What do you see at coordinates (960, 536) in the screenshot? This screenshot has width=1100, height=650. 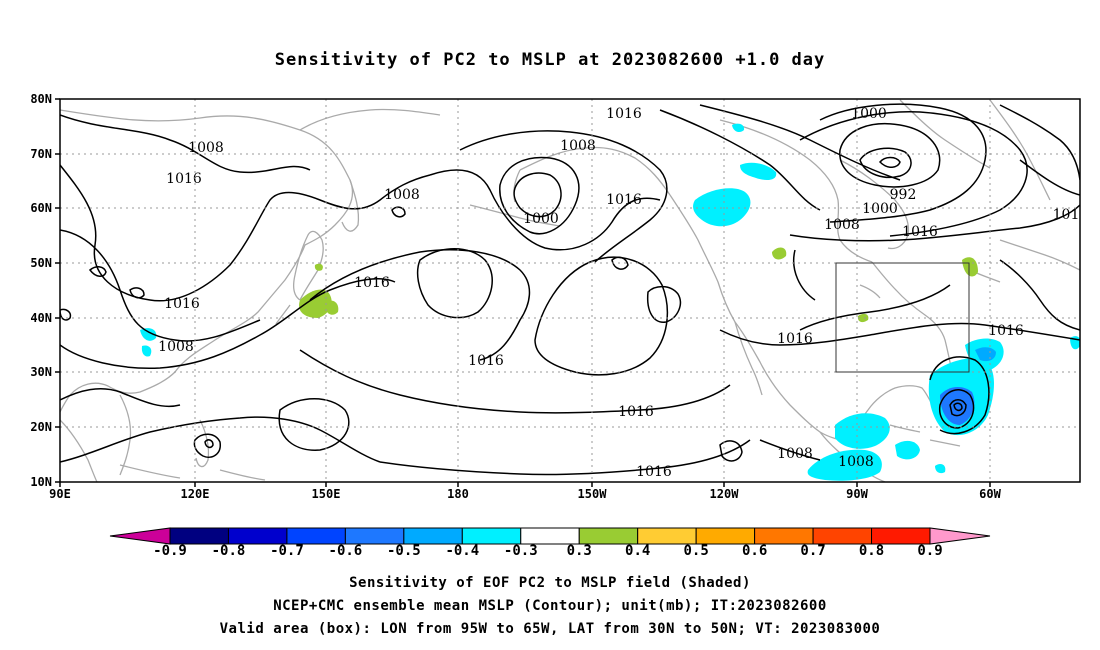 I see `colorbar-high-triangle` at bounding box center [960, 536].